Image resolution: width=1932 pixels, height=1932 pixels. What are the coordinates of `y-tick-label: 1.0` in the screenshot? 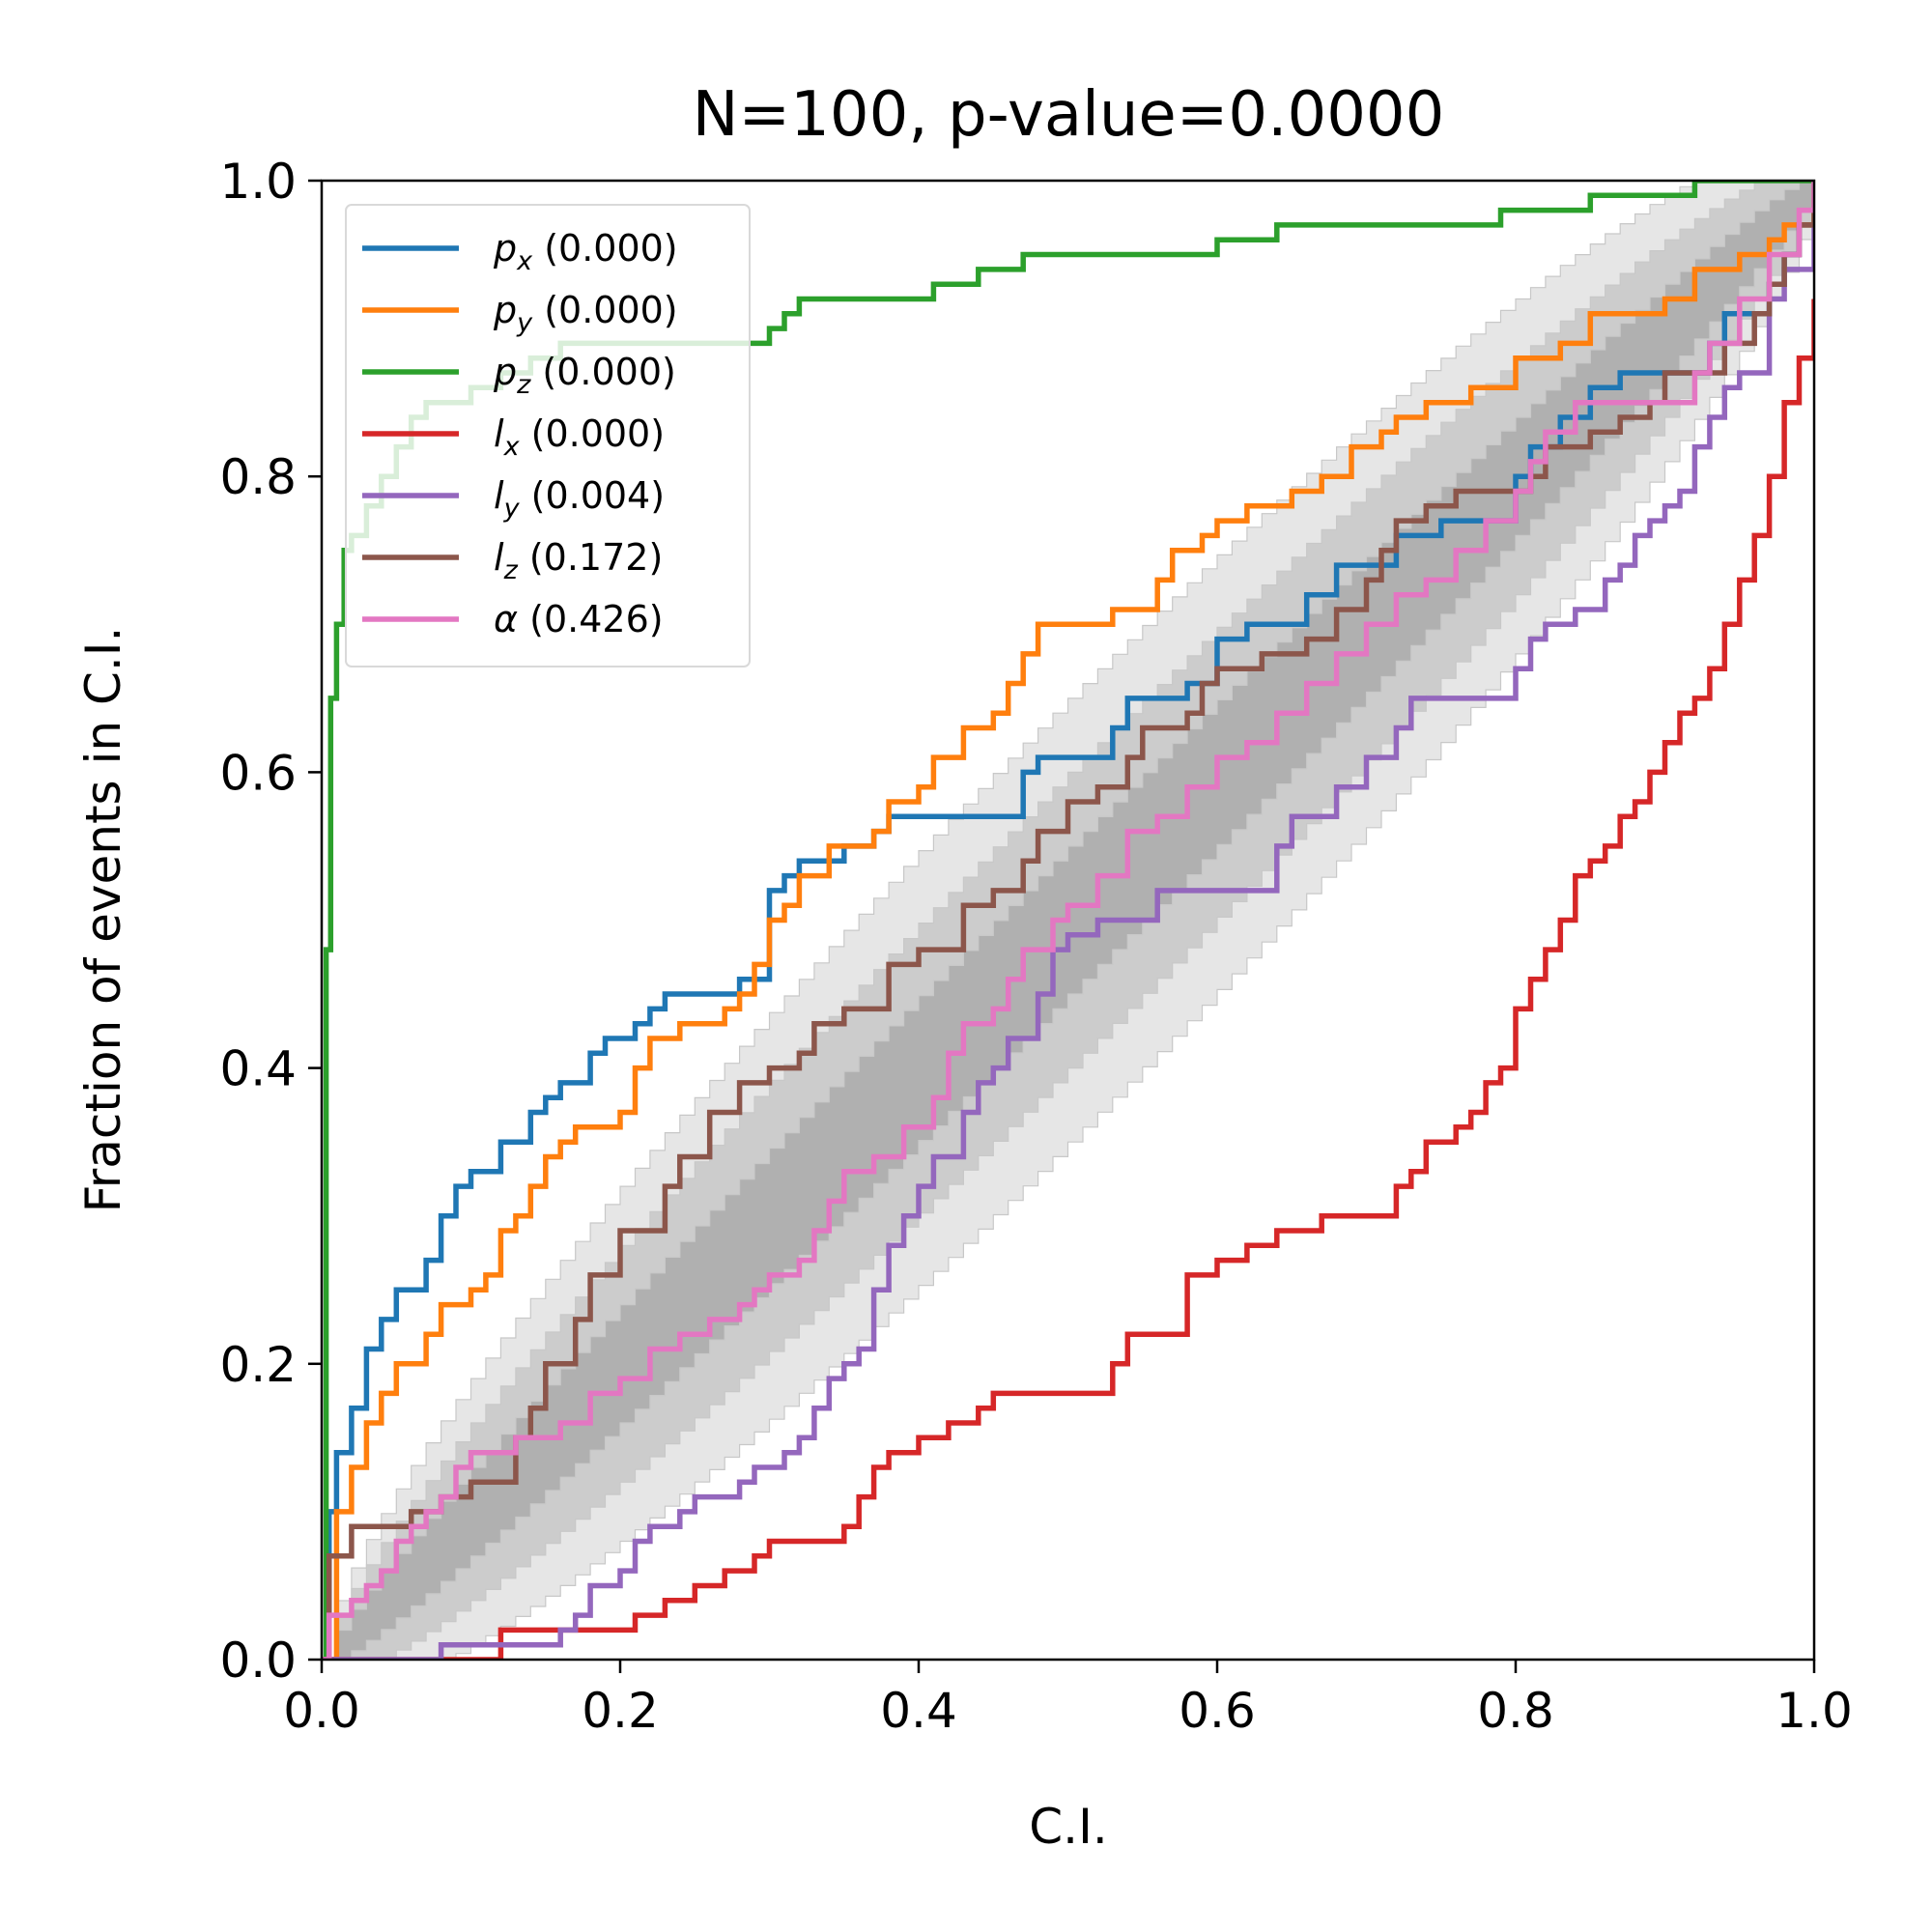 It's located at (258, 182).